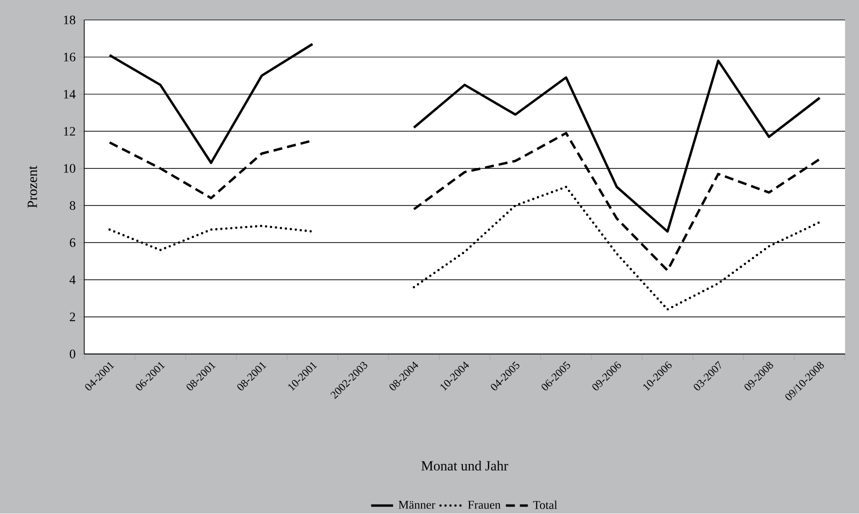 Image resolution: width=859 pixels, height=514 pixels. Describe the element at coordinates (70, 57) in the screenshot. I see `y-tick-label: 16` at that location.